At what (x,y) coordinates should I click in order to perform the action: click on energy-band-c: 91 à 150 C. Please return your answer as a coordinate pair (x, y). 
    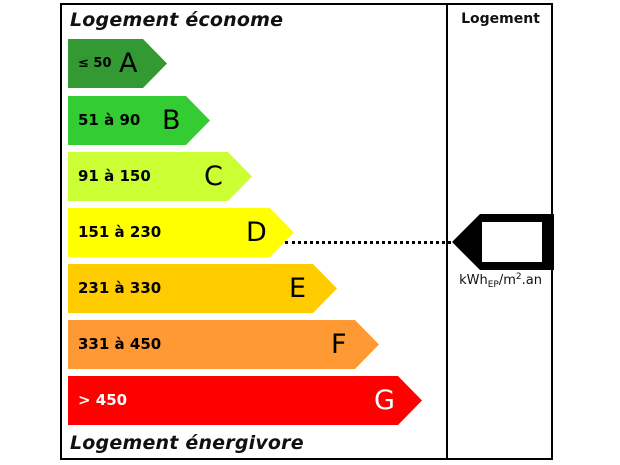
    Looking at the image, I should click on (160, 176).